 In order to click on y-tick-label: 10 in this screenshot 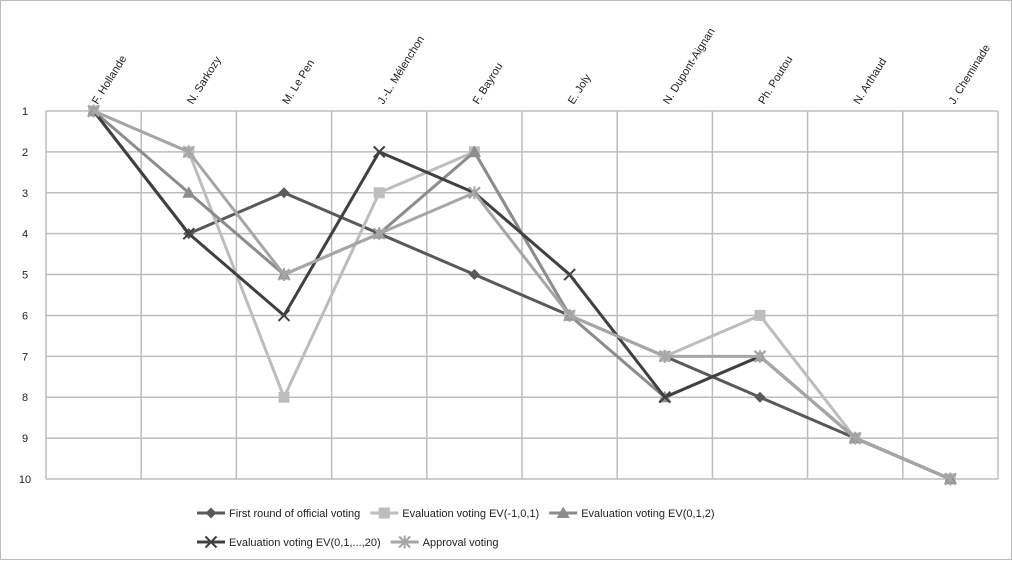, I will do `click(25, 480)`.